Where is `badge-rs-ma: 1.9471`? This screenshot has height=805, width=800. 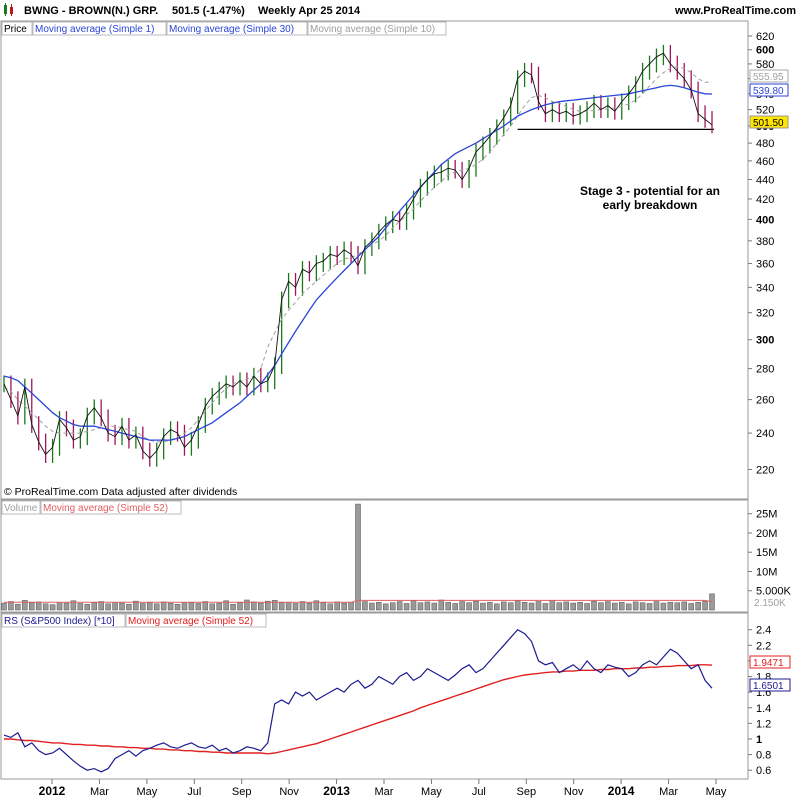
badge-rs-ma: 1.9471 is located at coordinates (770, 662).